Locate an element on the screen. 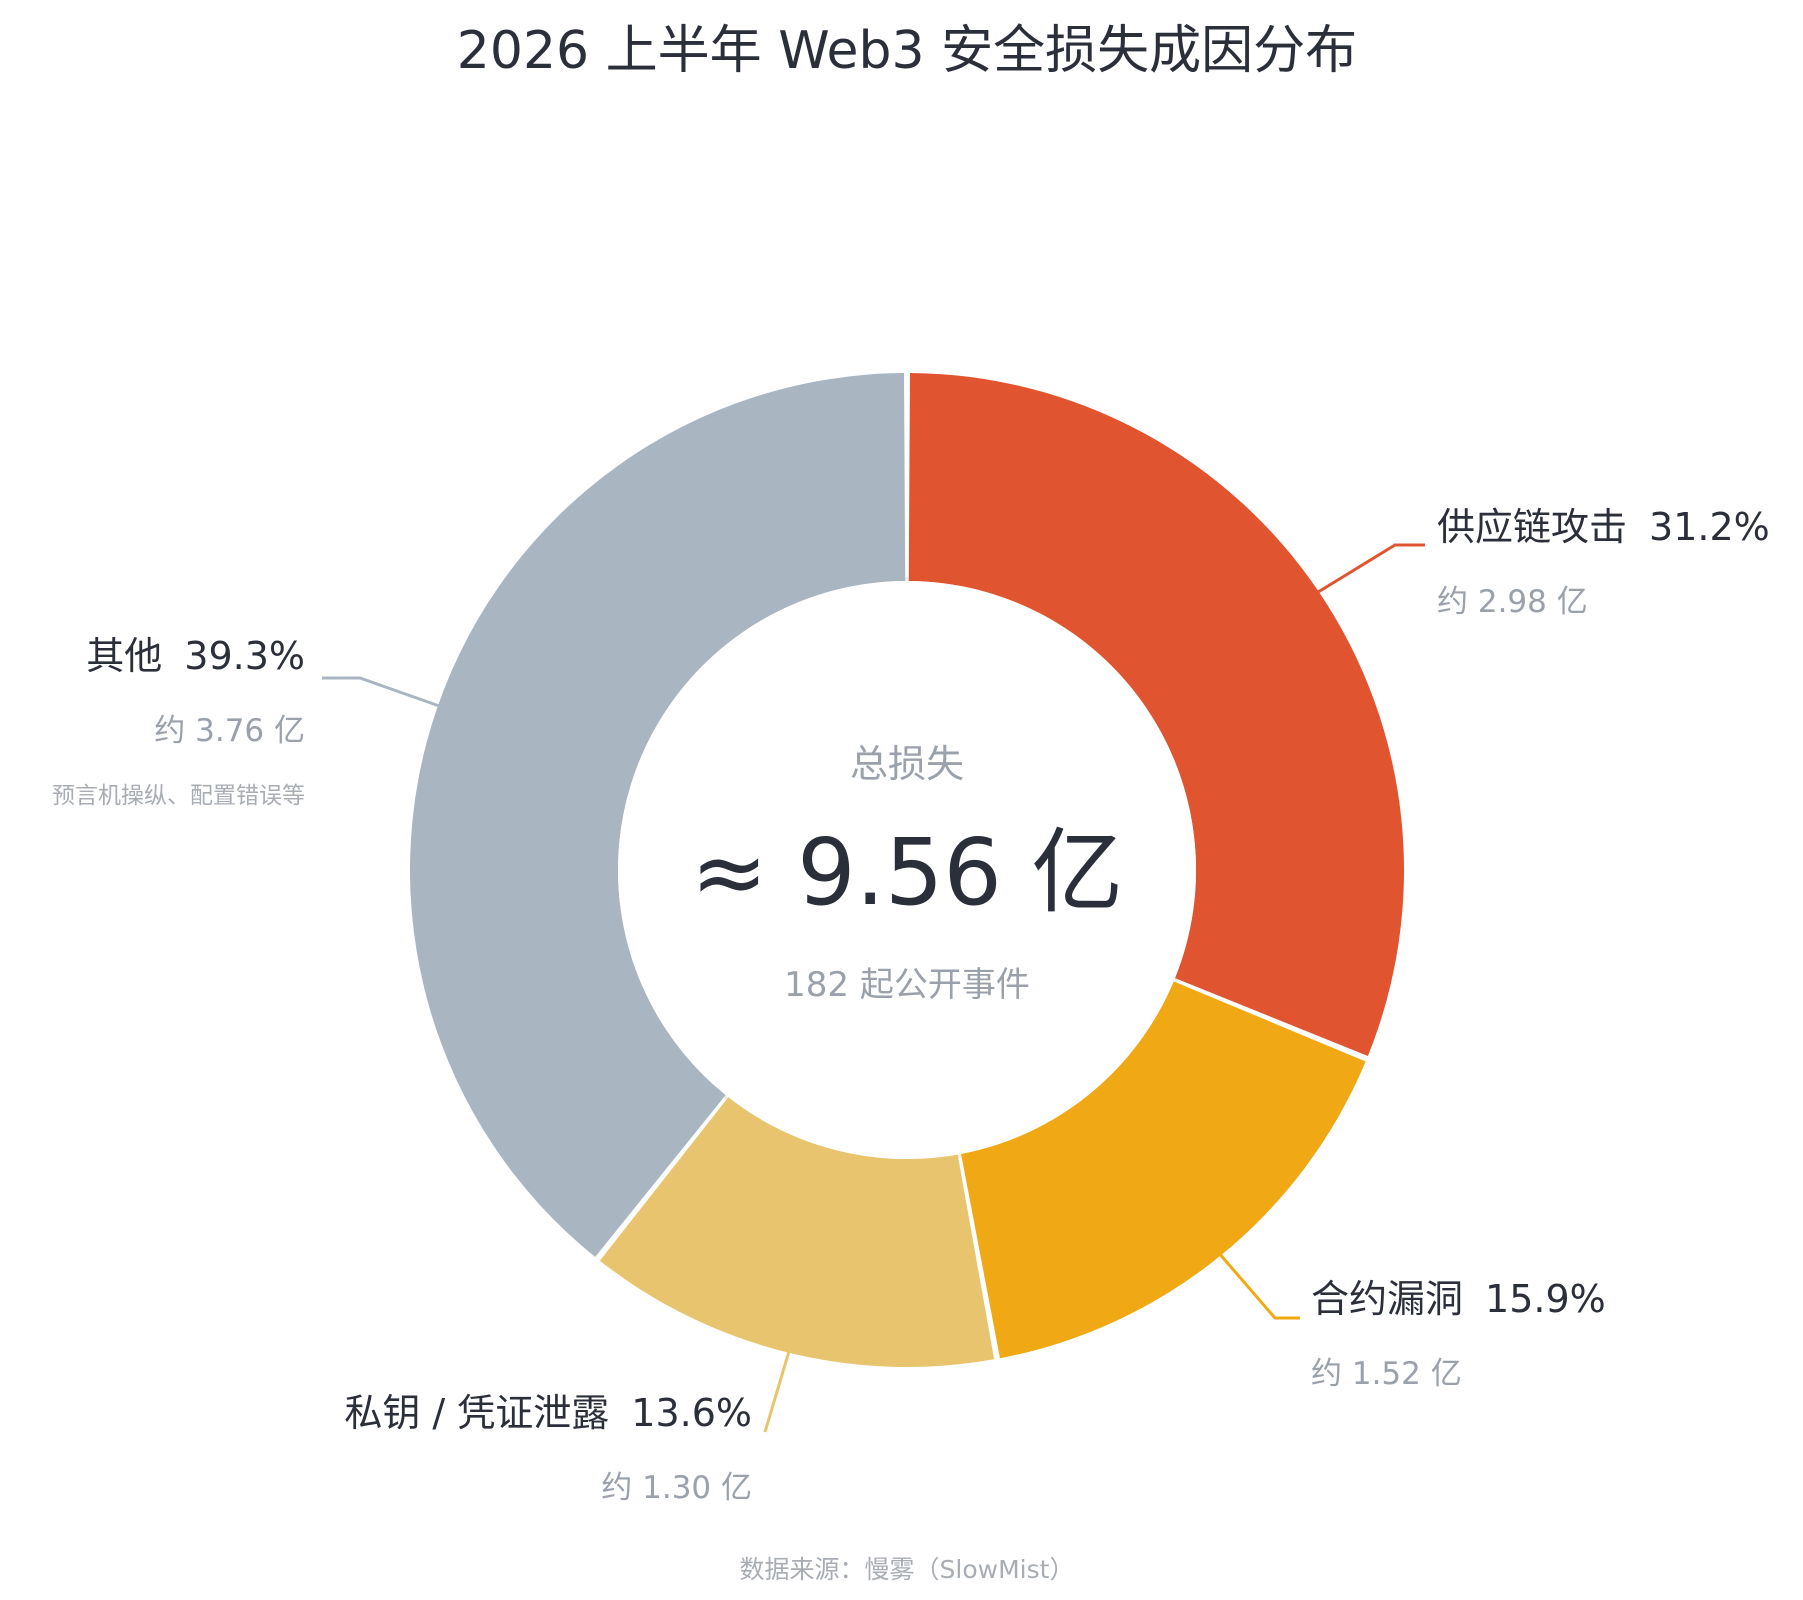 This screenshot has height=1600, width=1803. slice-percent: 15.9% is located at coordinates (1545, 1299).